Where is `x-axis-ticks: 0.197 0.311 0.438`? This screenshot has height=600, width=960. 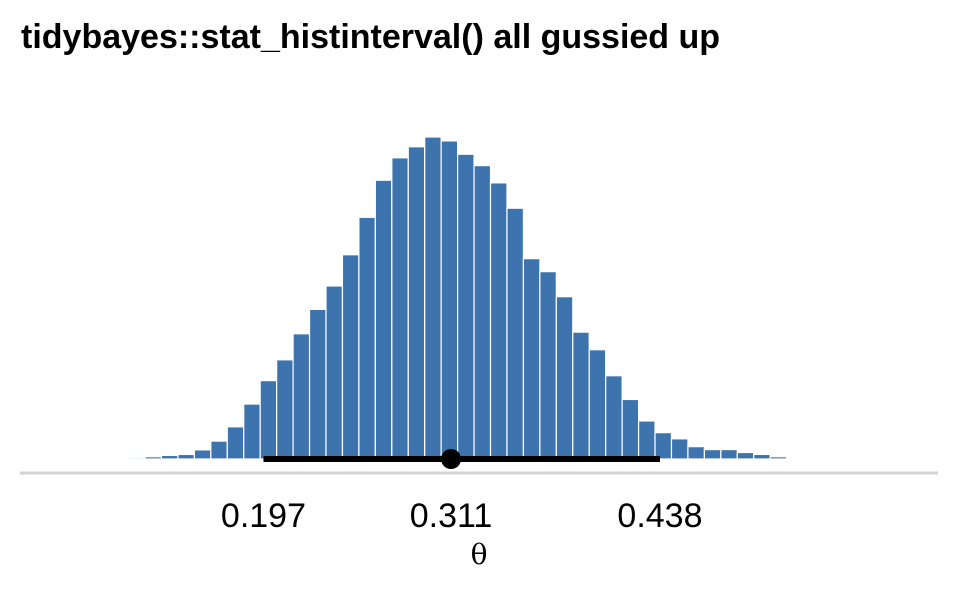
x-axis-ticks: 0.197 0.311 0.438 is located at coordinates (462, 516).